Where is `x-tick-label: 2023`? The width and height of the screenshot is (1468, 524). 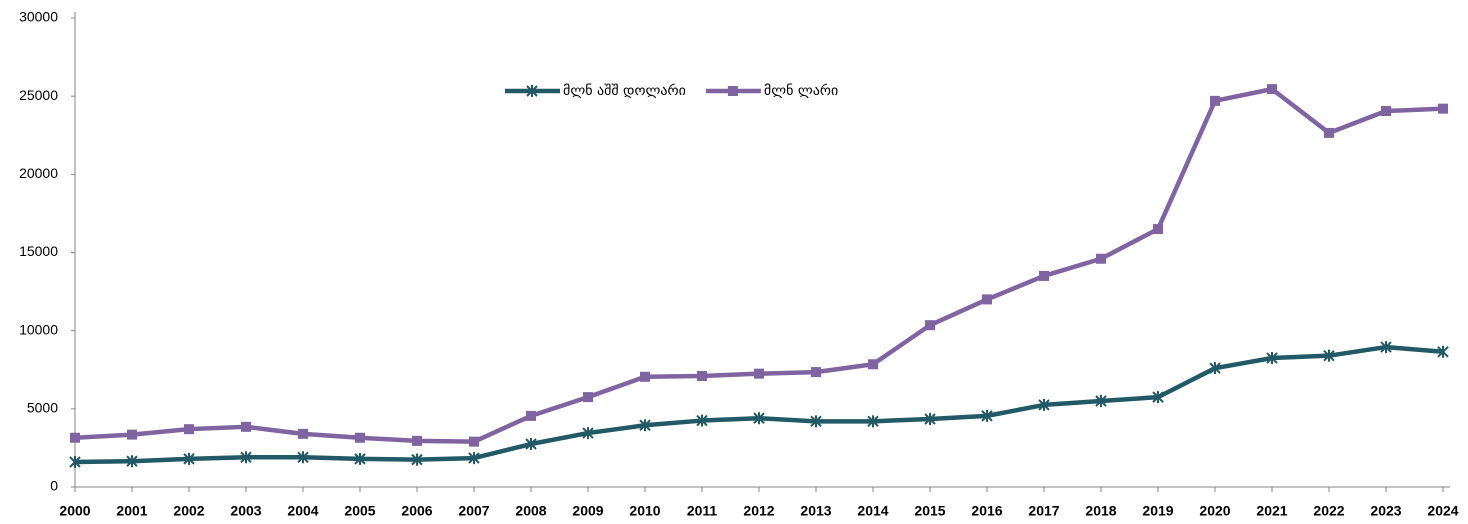 x-tick-label: 2023 is located at coordinates (1385, 511).